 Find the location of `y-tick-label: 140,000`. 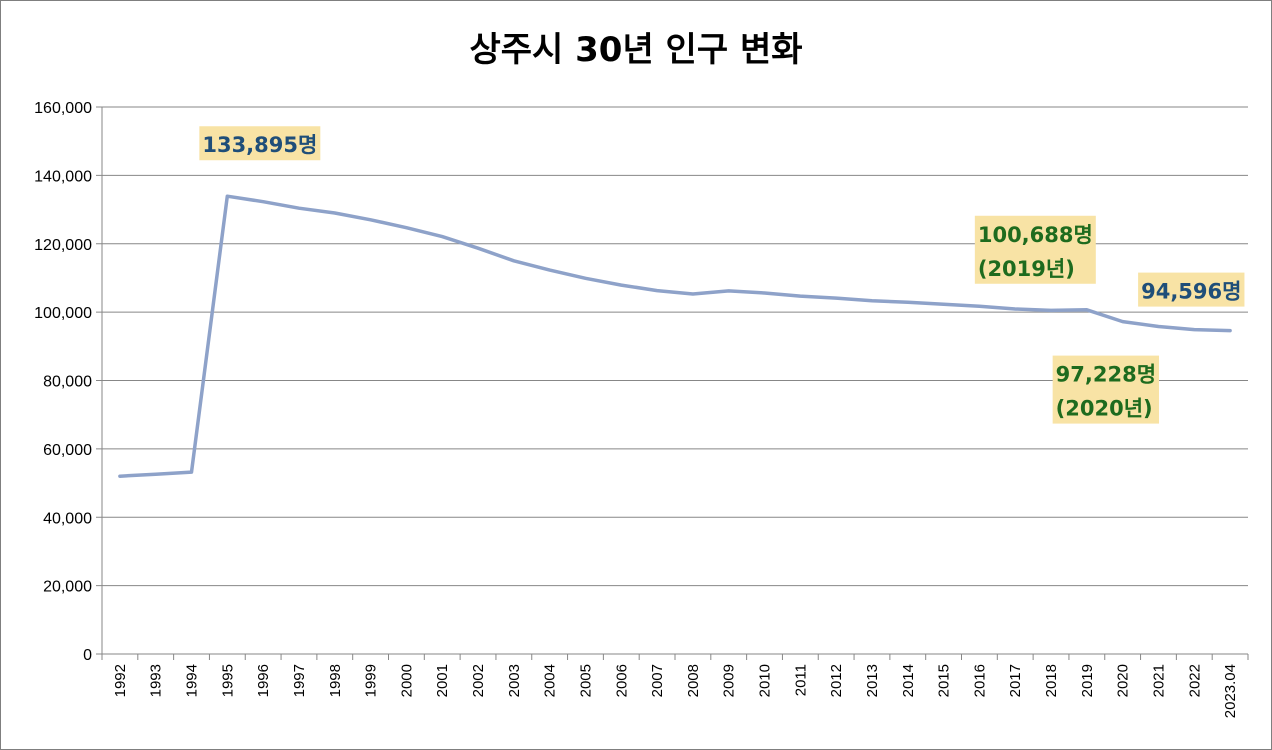

y-tick-label: 140,000 is located at coordinates (63, 176).